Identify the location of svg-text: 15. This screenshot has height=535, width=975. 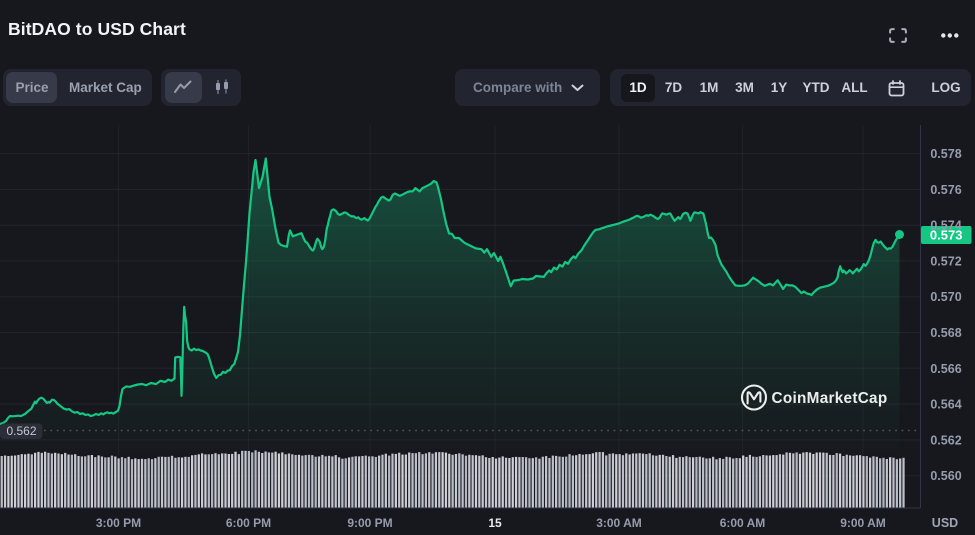
(495, 523).